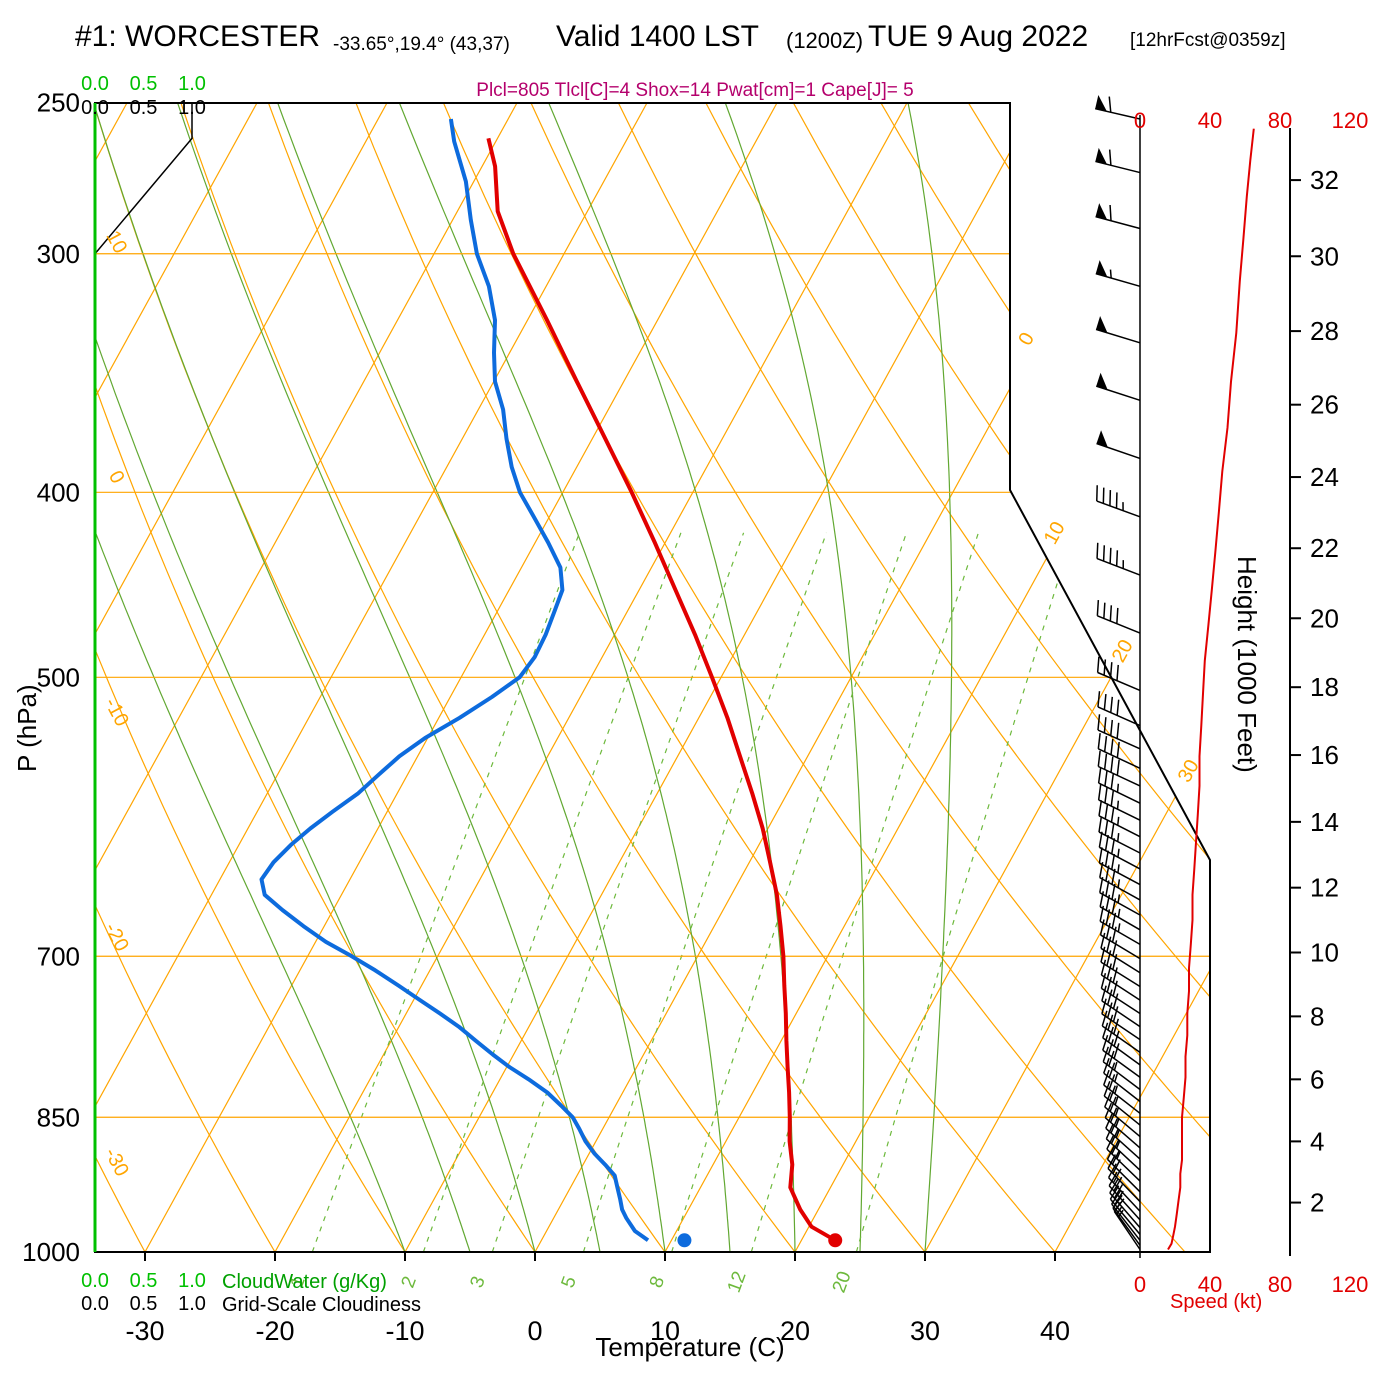 The image size is (1400, 1400). I want to click on svg-text: 5, so click(569, 1282).